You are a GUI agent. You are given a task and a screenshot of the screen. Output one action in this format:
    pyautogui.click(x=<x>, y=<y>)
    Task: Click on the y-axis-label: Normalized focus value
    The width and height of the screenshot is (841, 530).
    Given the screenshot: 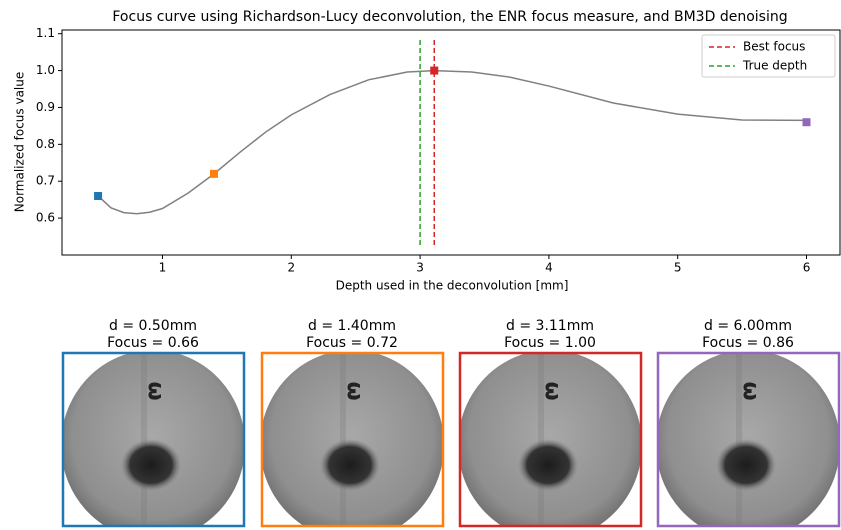 What is the action you would take?
    pyautogui.click(x=20, y=142)
    